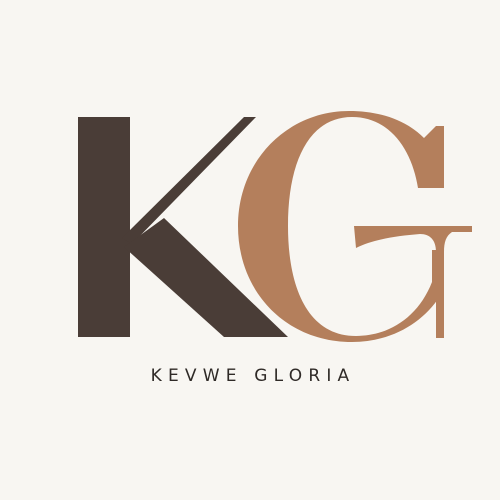 The height and width of the screenshot is (500, 500). Describe the element at coordinates (104, 227) in the screenshot. I see `k-stem` at that location.